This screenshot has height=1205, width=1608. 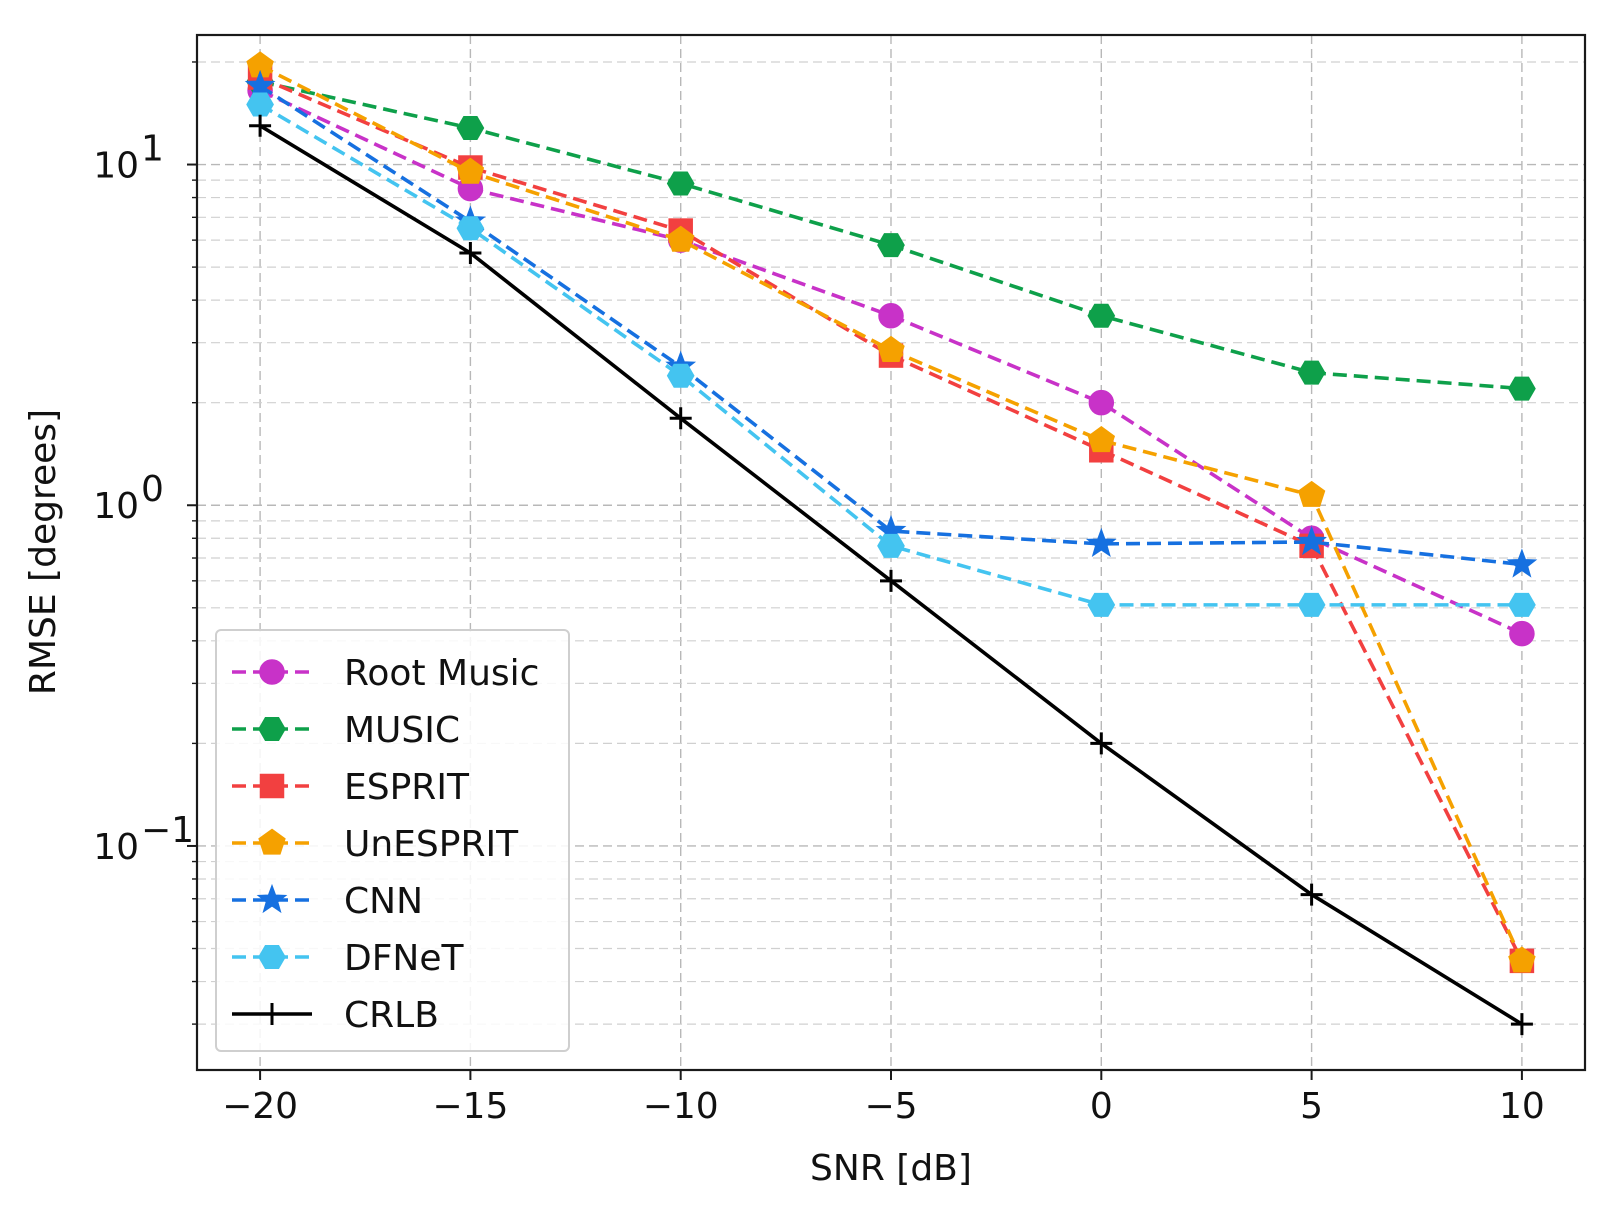 I want to click on x-tick-label: 10, so click(x=1522, y=1106).